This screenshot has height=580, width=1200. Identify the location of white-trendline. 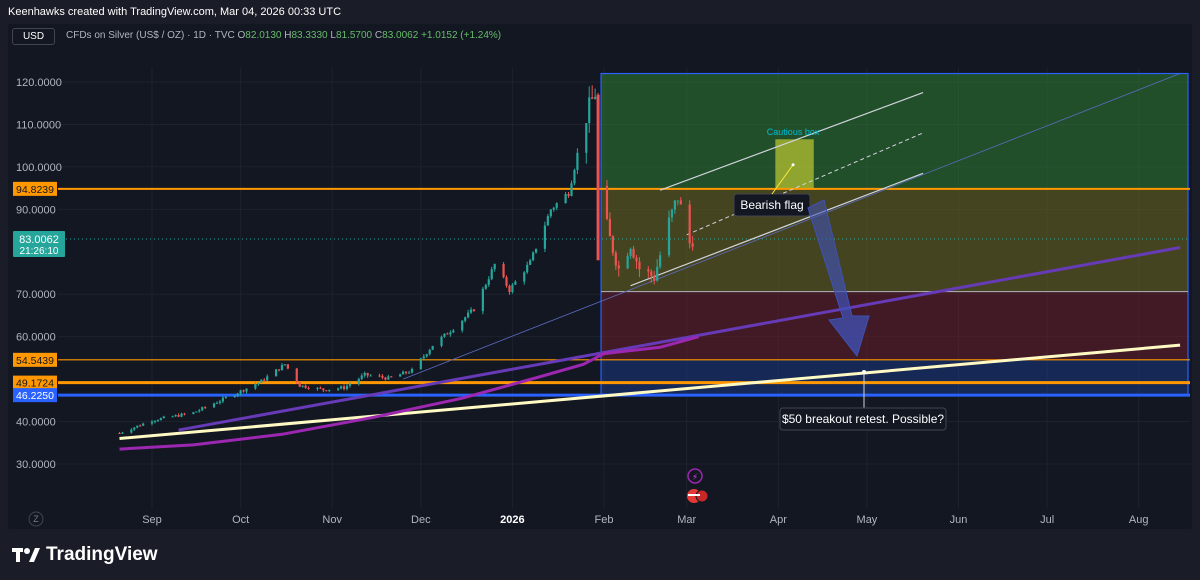
(650, 392).